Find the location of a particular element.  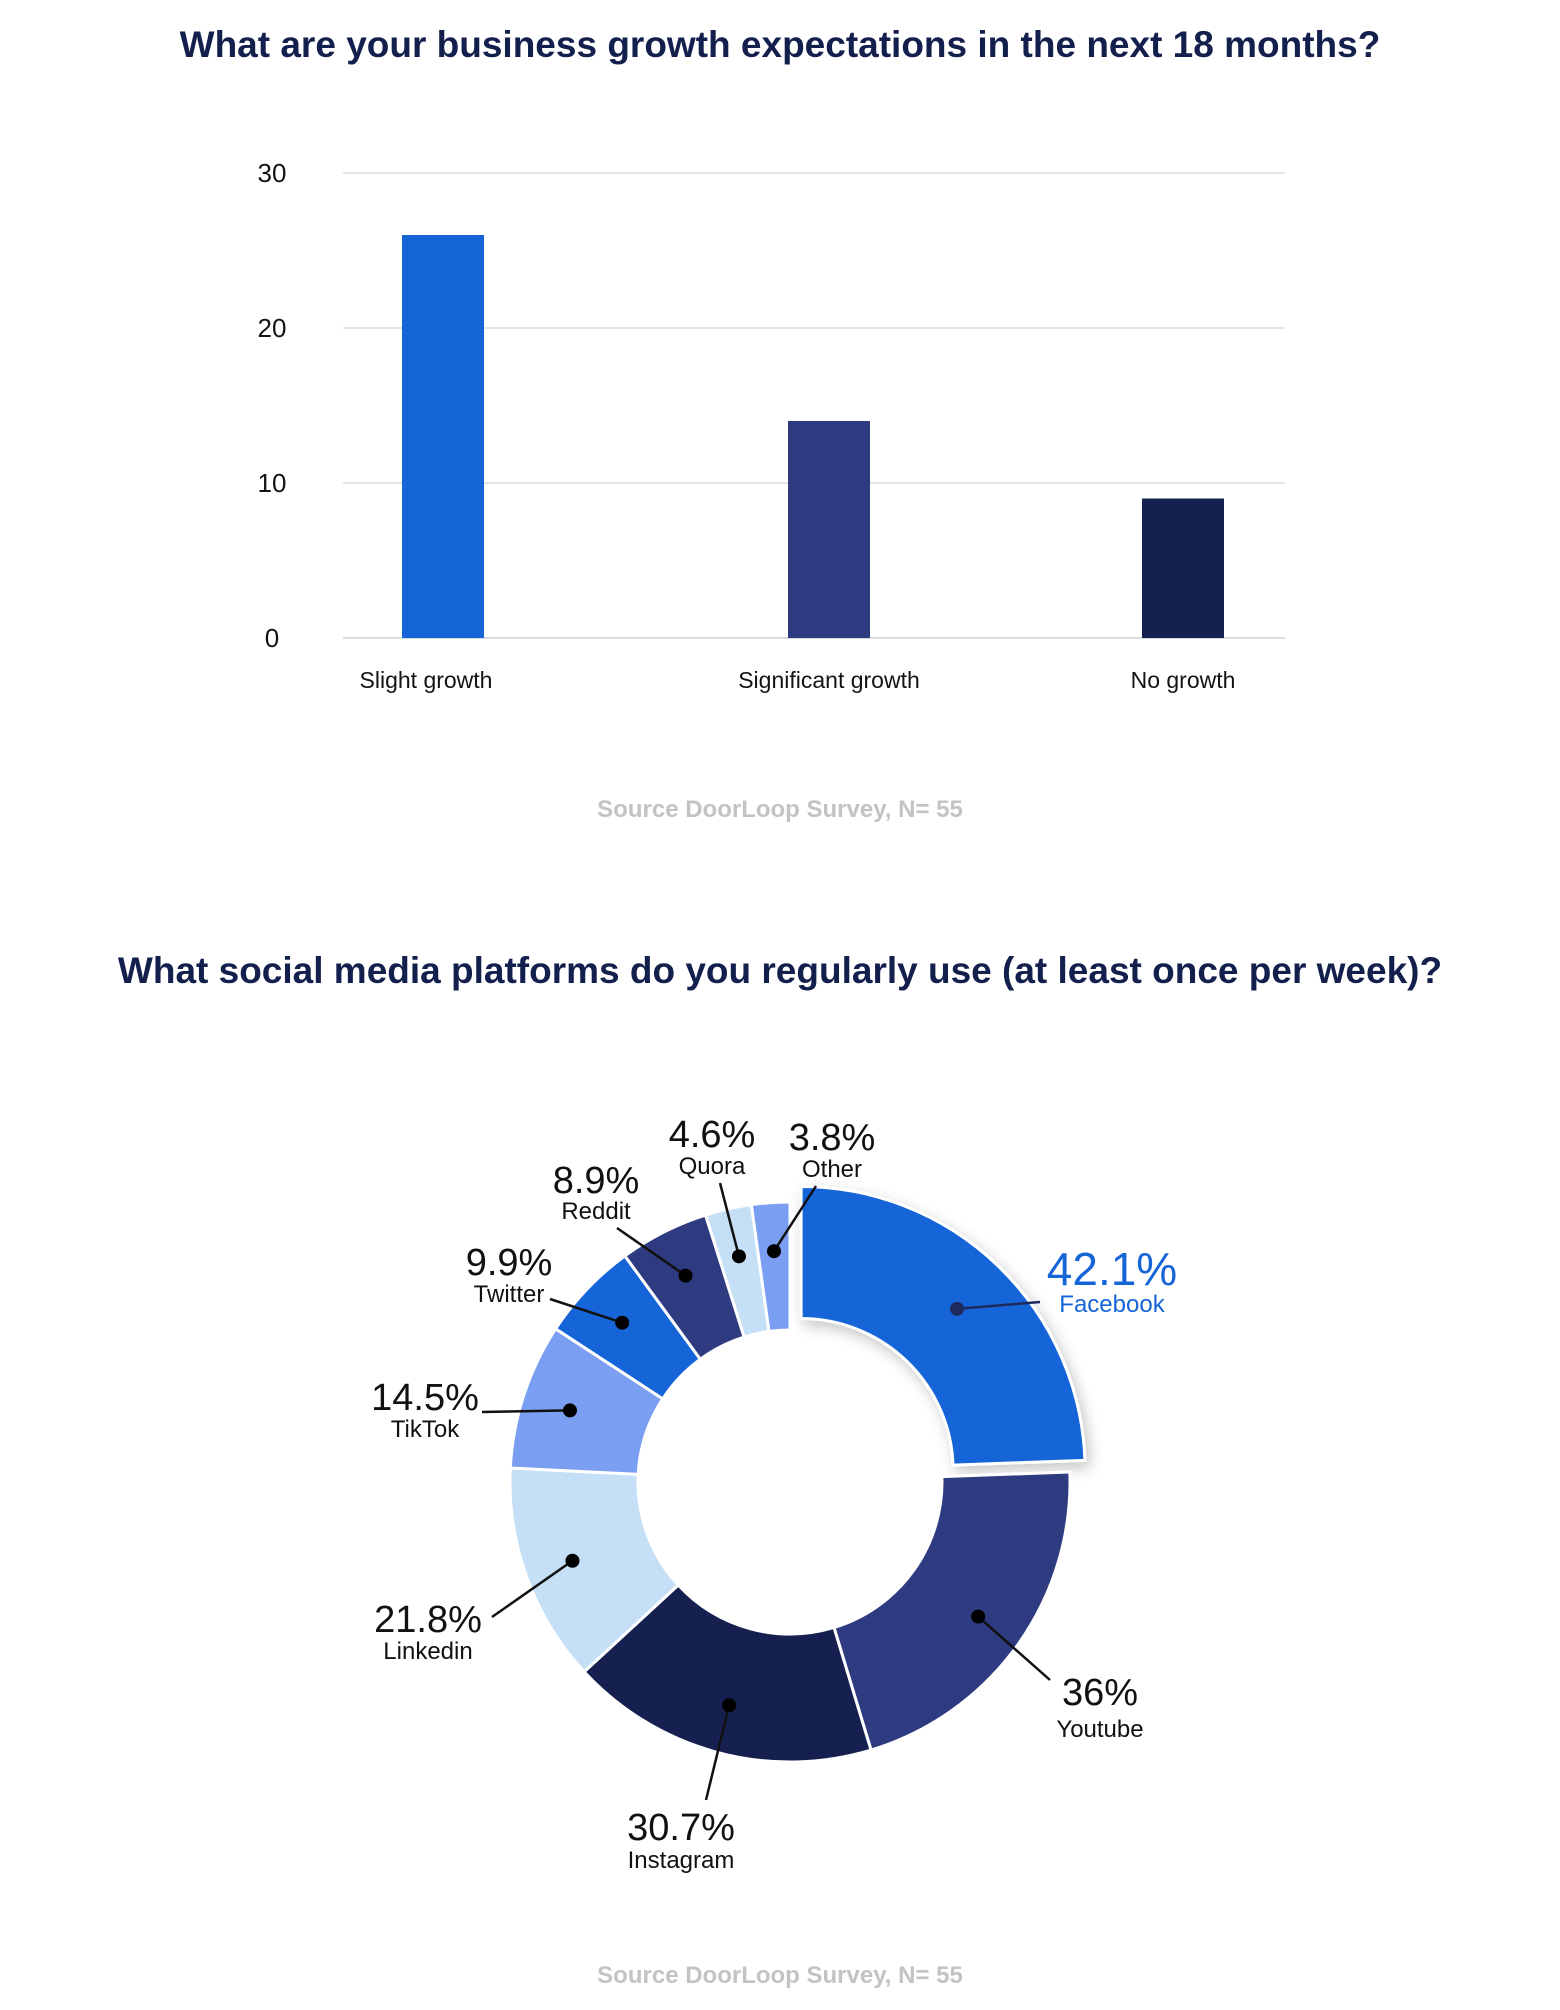

x-tick-label: Significant growth is located at coordinates (829, 680).